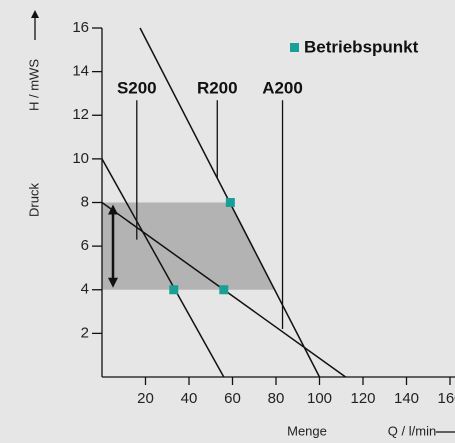  I want to click on annotation-label: A200, so click(282, 88).